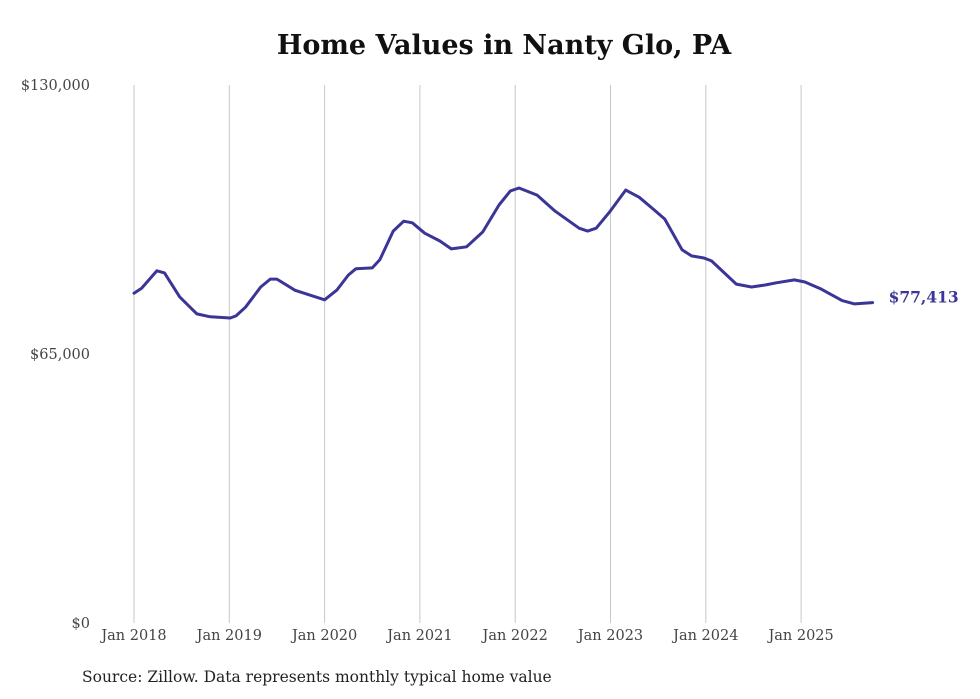 Image resolution: width=980 pixels, height=699 pixels. Describe the element at coordinates (60, 355) in the screenshot. I see `y-tick-label: $65,000` at that location.